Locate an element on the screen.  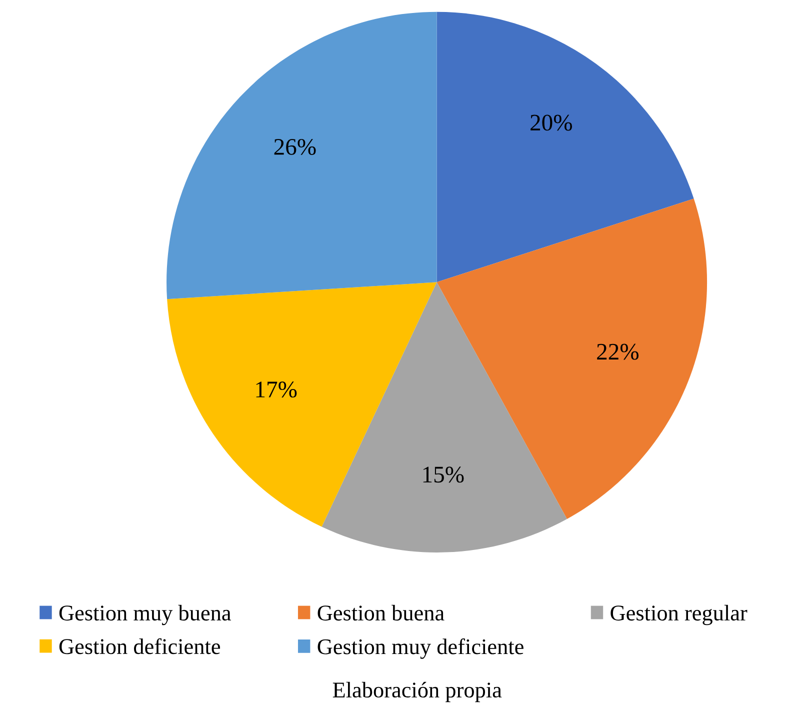
legend-label: Gestion buena is located at coordinates (381, 612).